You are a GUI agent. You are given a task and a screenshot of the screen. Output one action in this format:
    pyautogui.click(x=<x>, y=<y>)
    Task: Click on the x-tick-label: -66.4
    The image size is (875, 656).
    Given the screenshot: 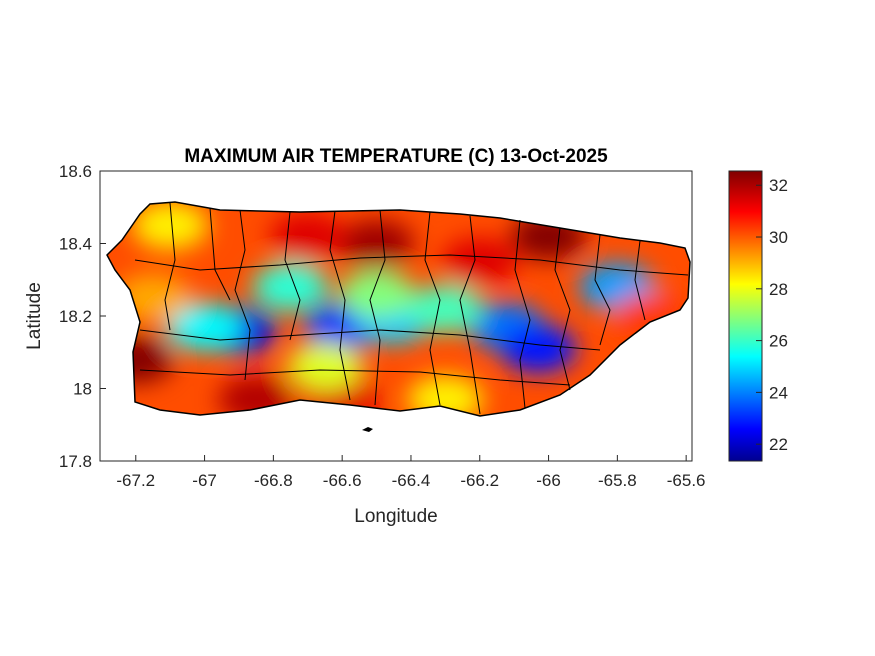 What is the action you would take?
    pyautogui.click(x=411, y=480)
    